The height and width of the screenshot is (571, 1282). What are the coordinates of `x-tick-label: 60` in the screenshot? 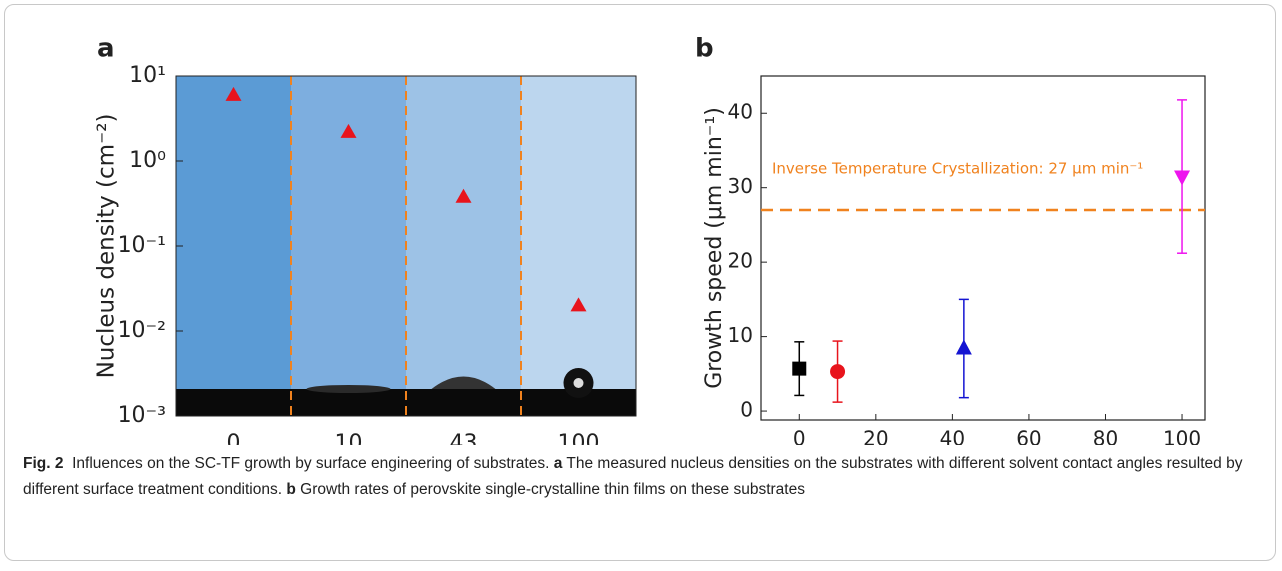 It's located at (1028, 436).